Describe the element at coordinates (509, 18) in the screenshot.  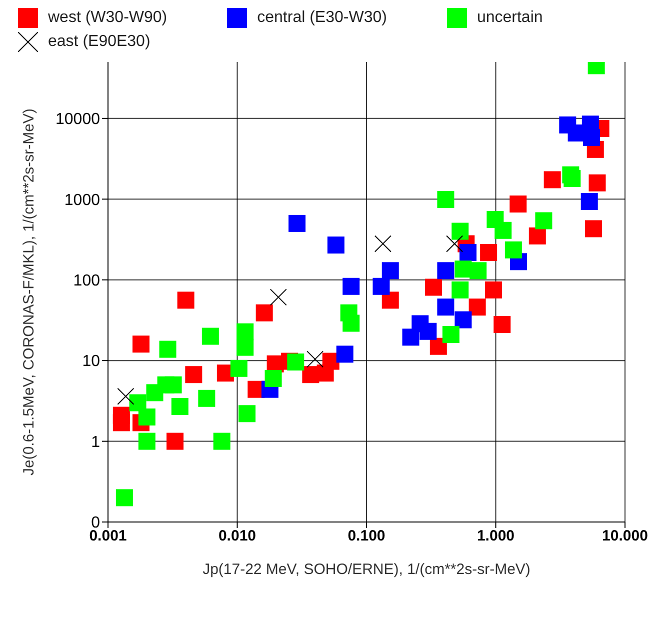
I see `legend-label: uncertain` at that location.